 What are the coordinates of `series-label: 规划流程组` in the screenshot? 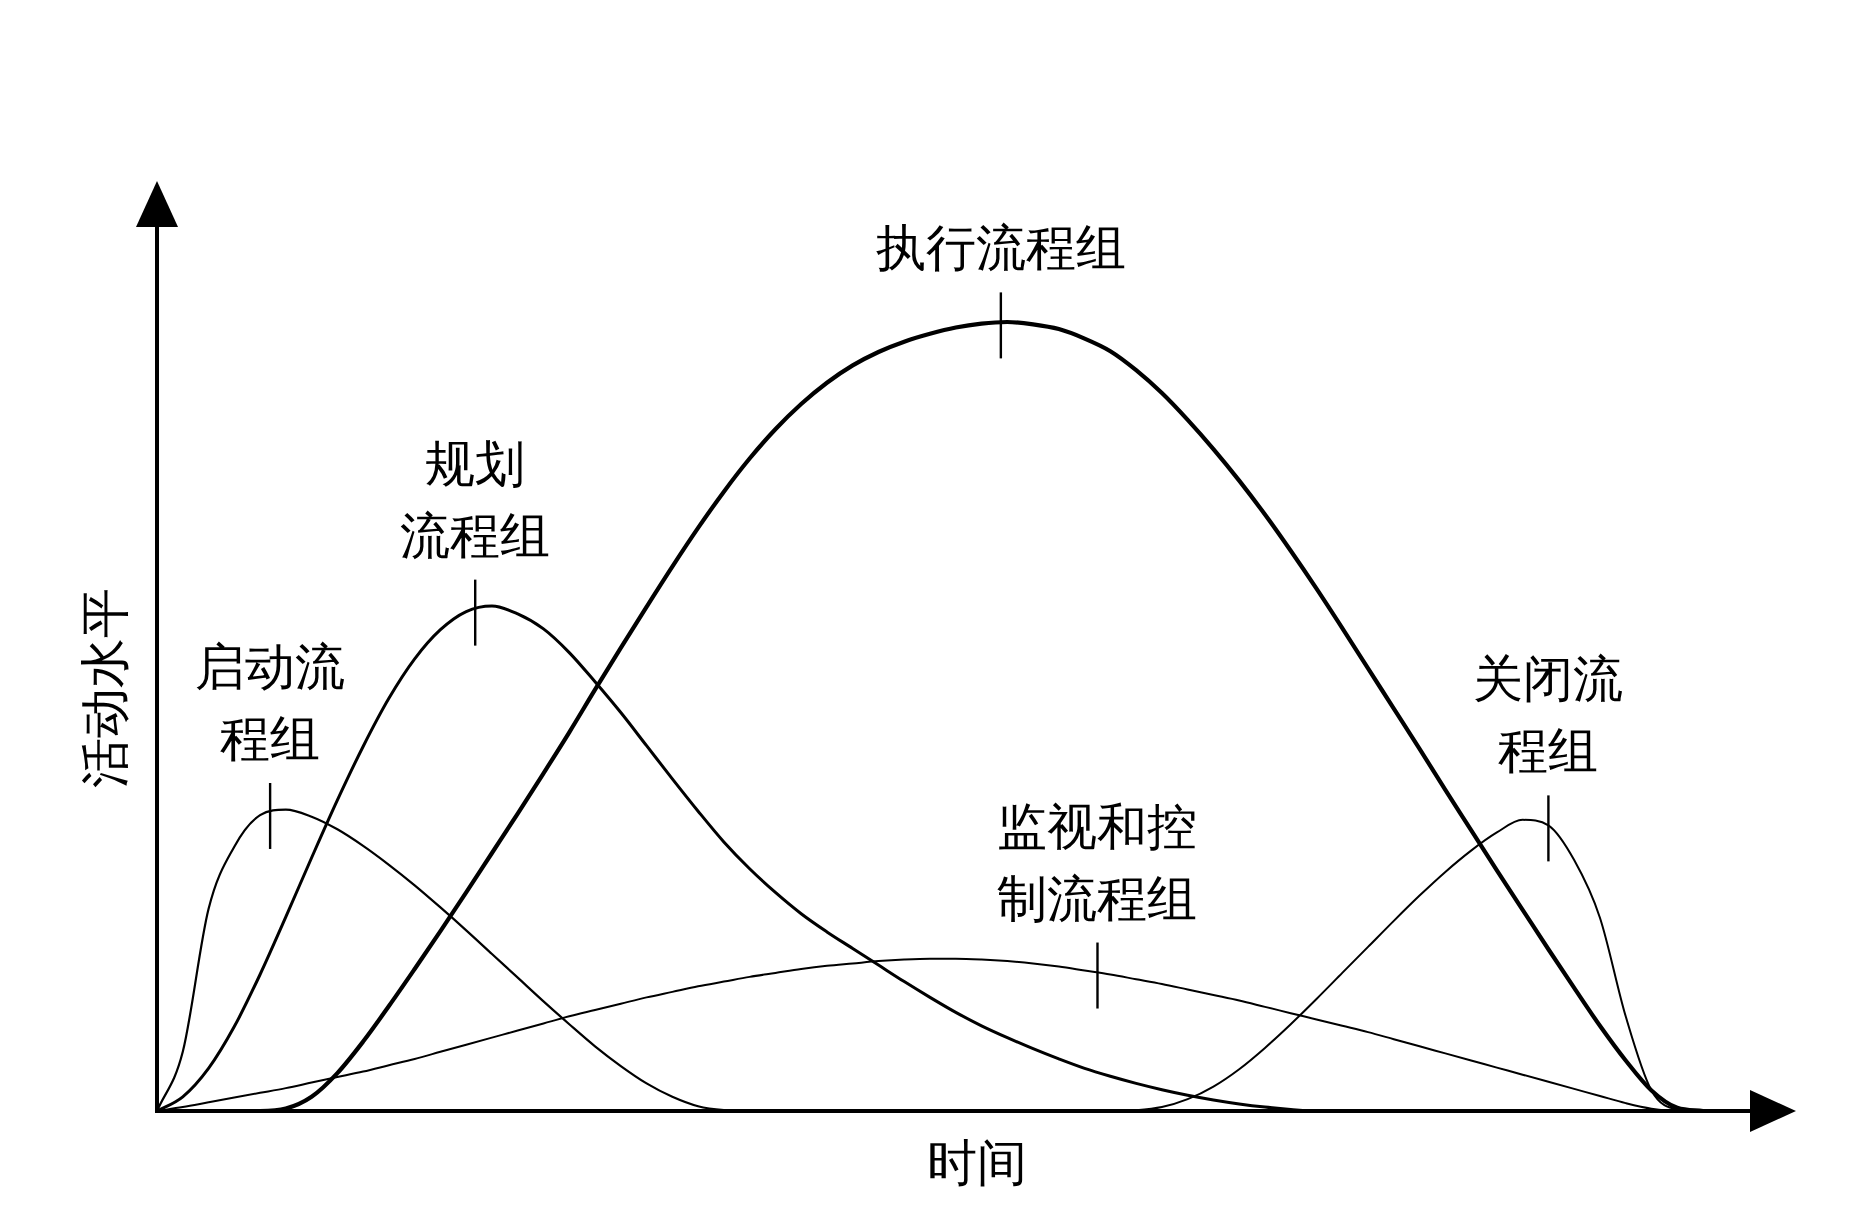 It's located at (475, 499).